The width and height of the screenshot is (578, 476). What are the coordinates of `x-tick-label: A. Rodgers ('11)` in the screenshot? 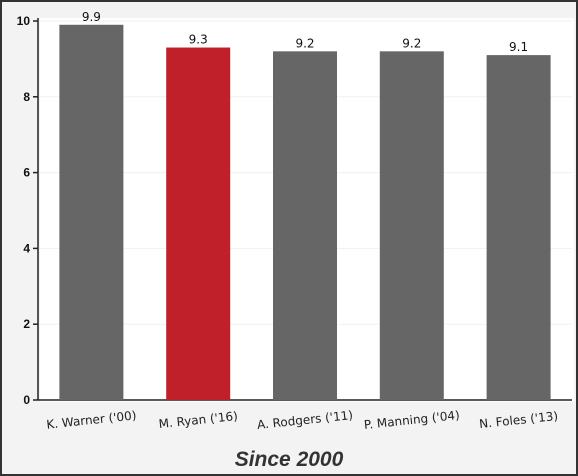 It's located at (304, 420).